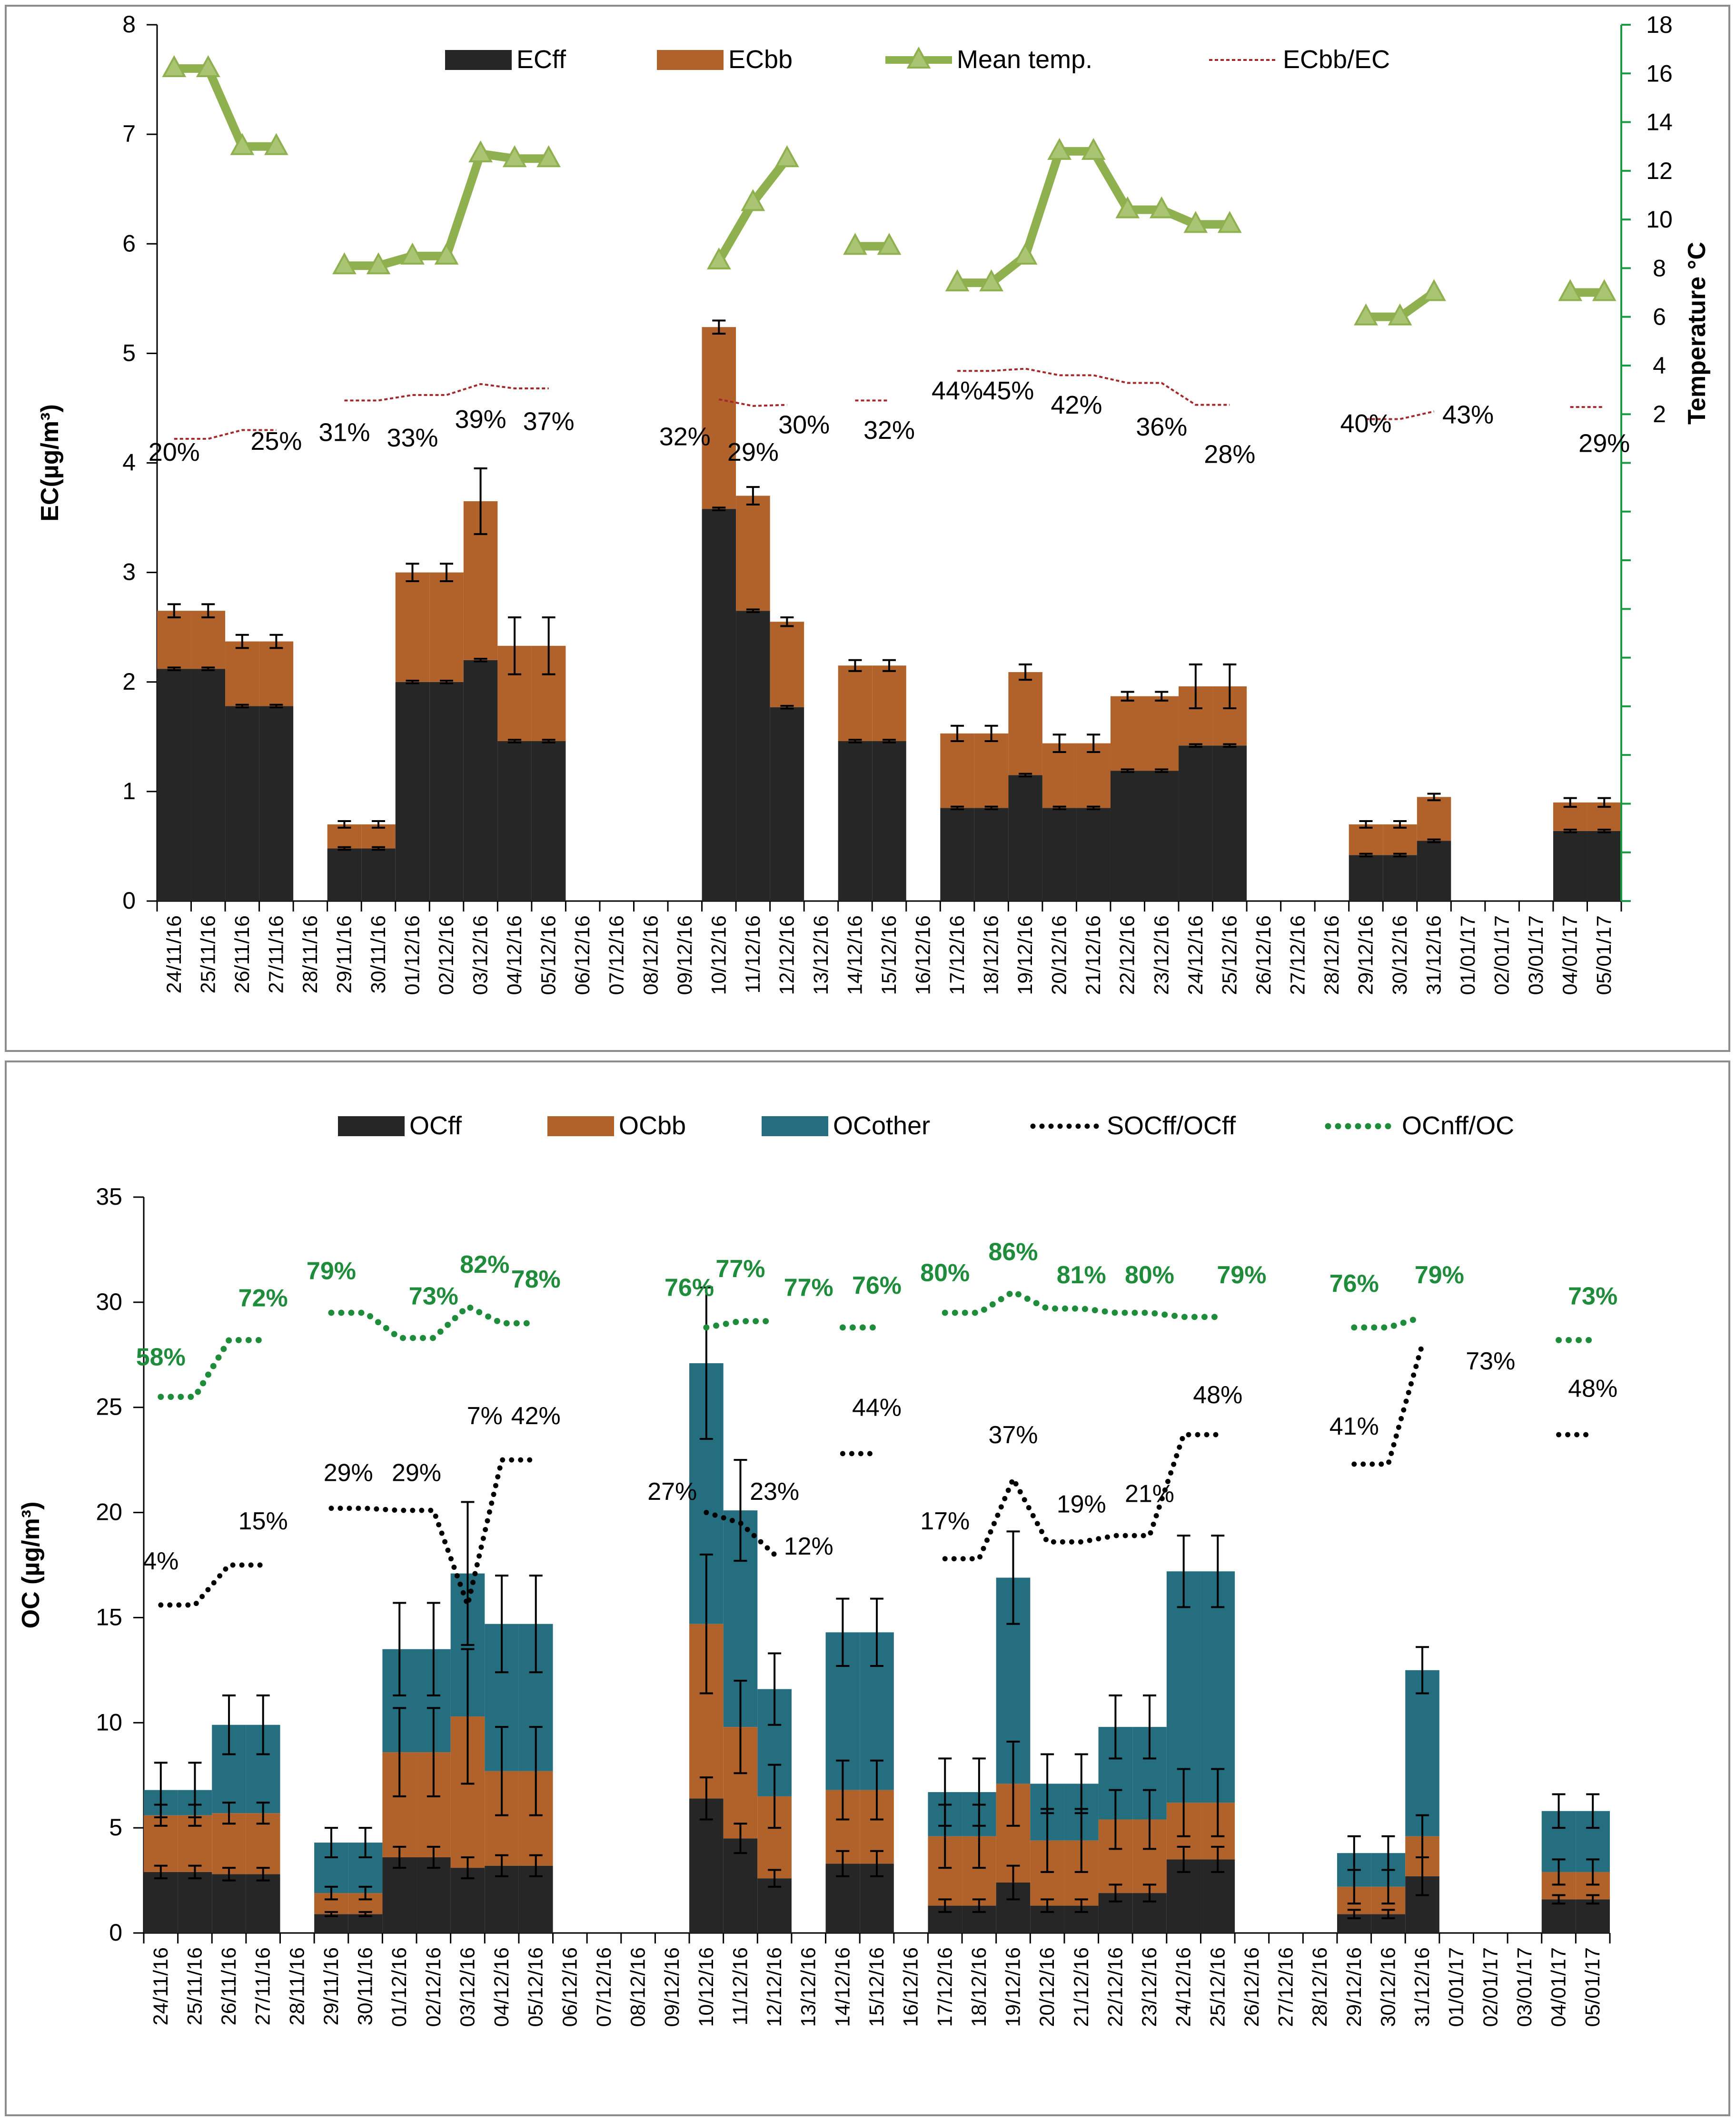 Image resolution: width=1736 pixels, height=2121 pixels. I want to click on ec-y-tick-label: 3, so click(129, 572).